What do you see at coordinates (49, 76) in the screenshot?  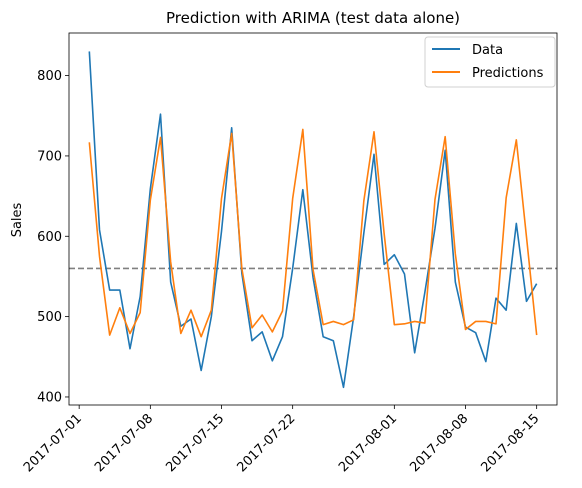 I see `y-tick-label: 800` at bounding box center [49, 76].